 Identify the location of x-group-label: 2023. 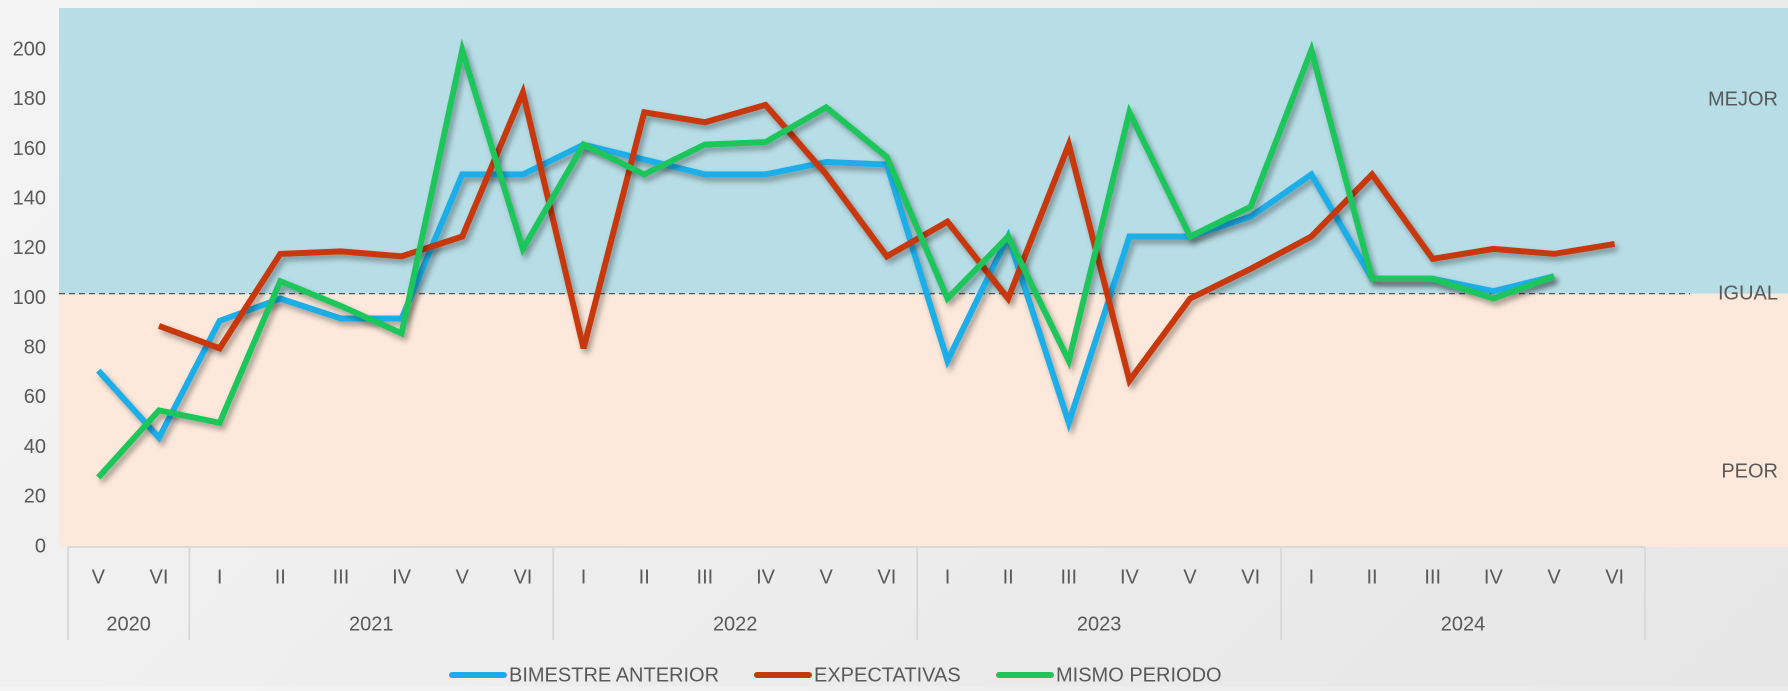
(1099, 624).